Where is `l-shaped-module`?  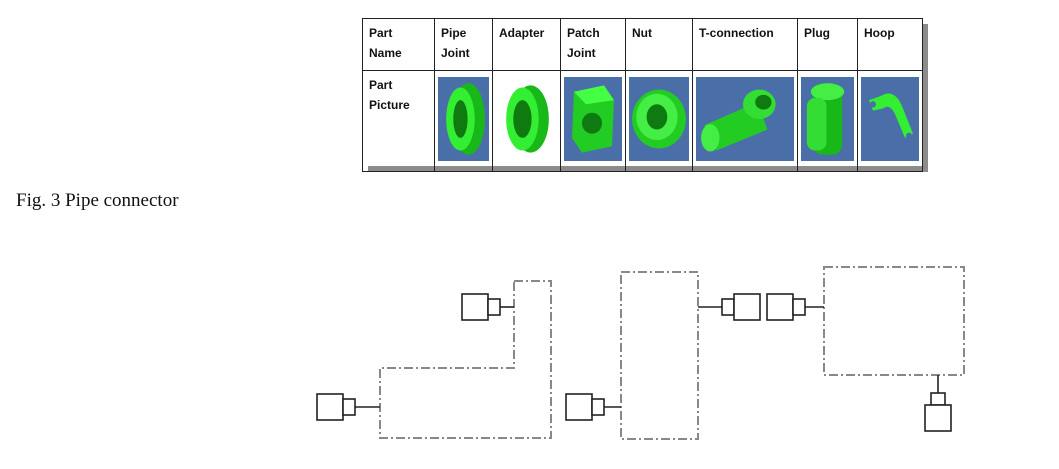
l-shaped-module is located at coordinates (465, 359).